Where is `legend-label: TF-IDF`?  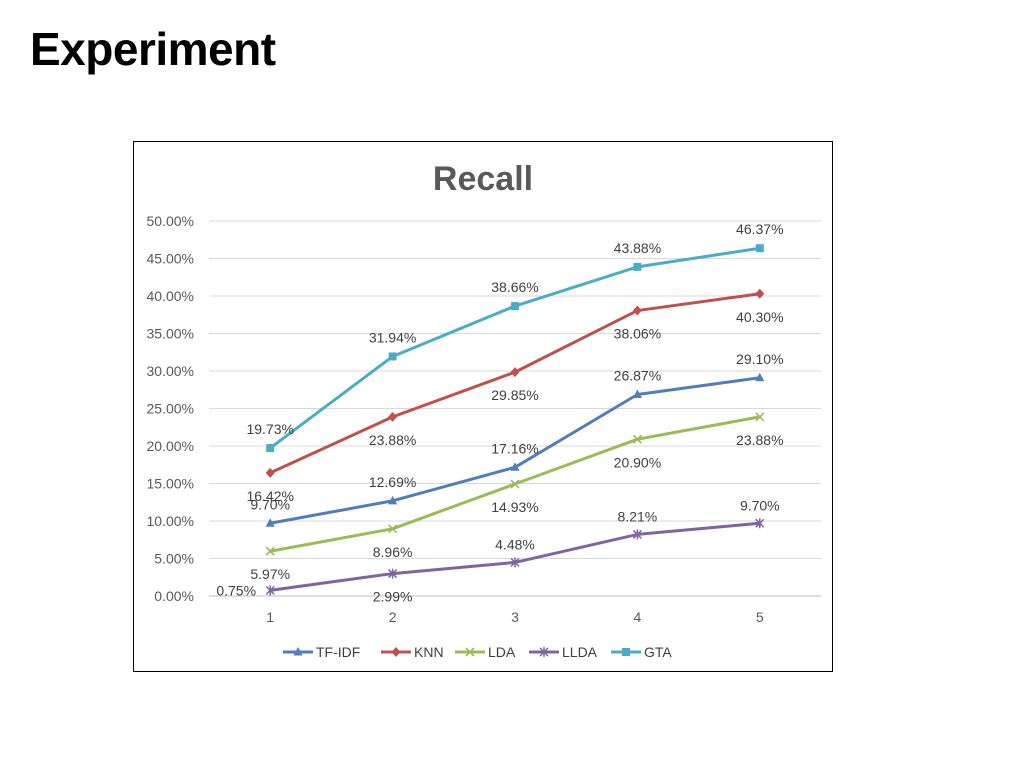 legend-label: TF-IDF is located at coordinates (338, 652).